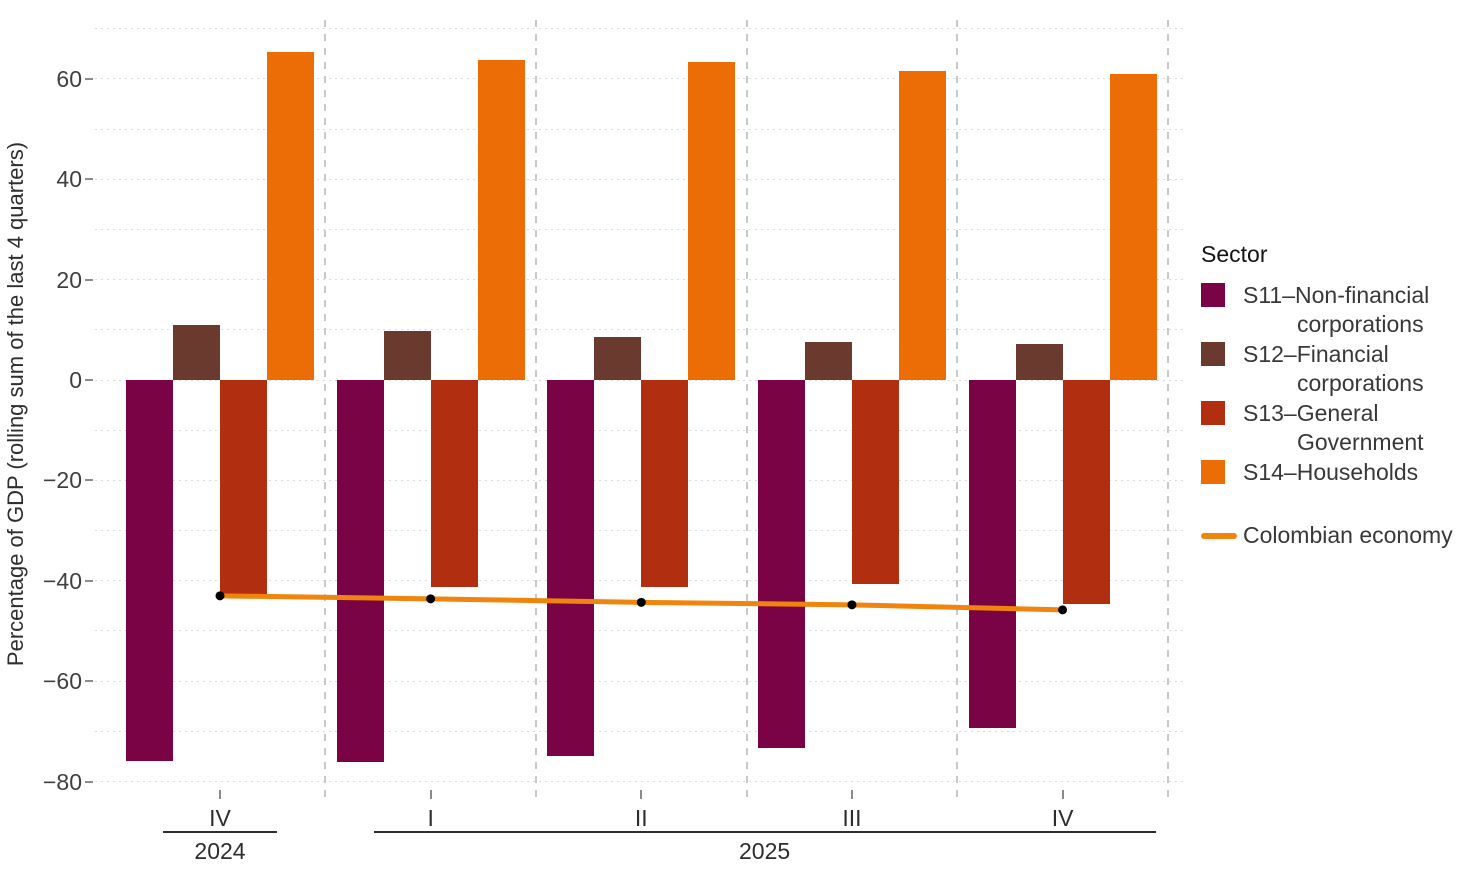 The height and width of the screenshot is (880, 1480). I want to click on year-label: 2024, so click(220, 851).